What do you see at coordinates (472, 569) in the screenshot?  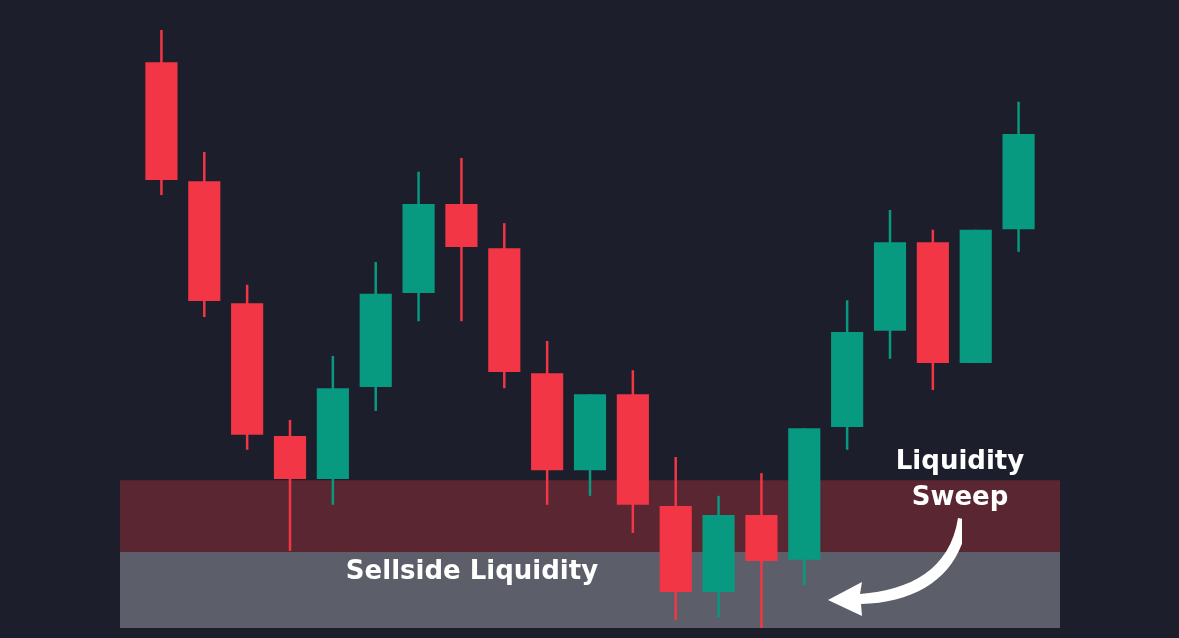 I see `band-label: Sellside Liquidity` at bounding box center [472, 569].